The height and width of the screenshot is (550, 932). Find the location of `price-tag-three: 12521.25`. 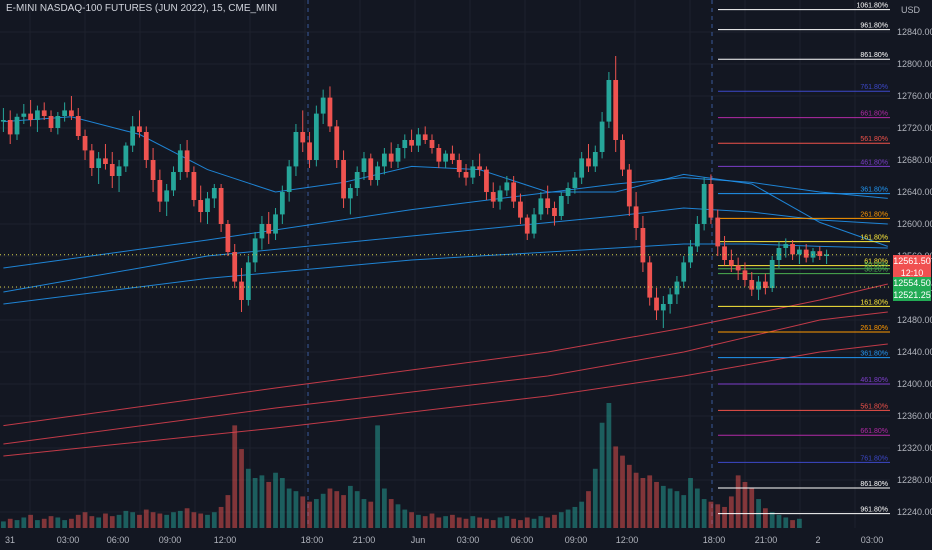

price-tag-three: 12521.25 is located at coordinates (912, 295).